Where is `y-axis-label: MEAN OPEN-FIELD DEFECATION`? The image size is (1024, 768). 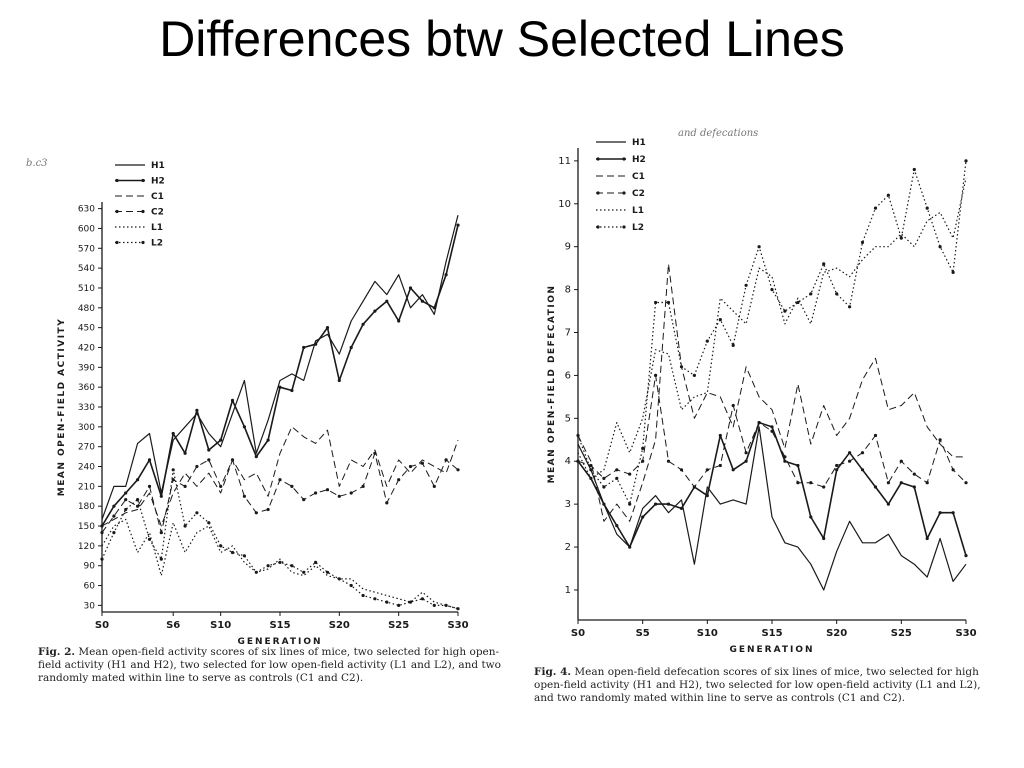 y-axis-label: MEAN OPEN-FIELD DEFECATION is located at coordinates (552, 384).